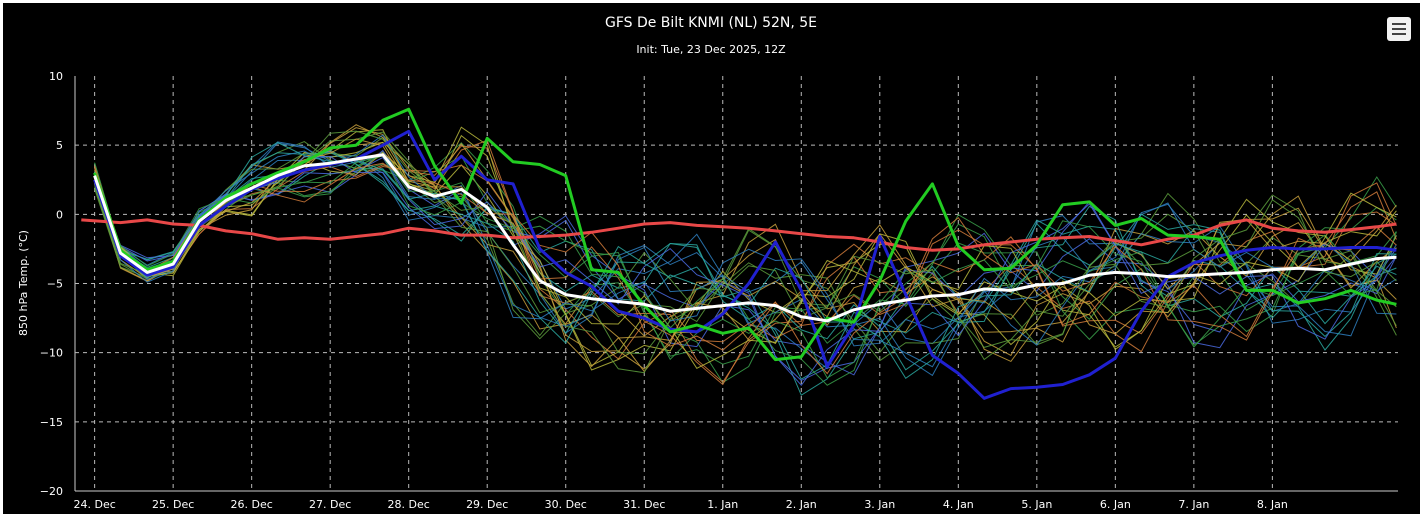  I want to click on x-tick-label: 28. Dec, so click(409, 504).